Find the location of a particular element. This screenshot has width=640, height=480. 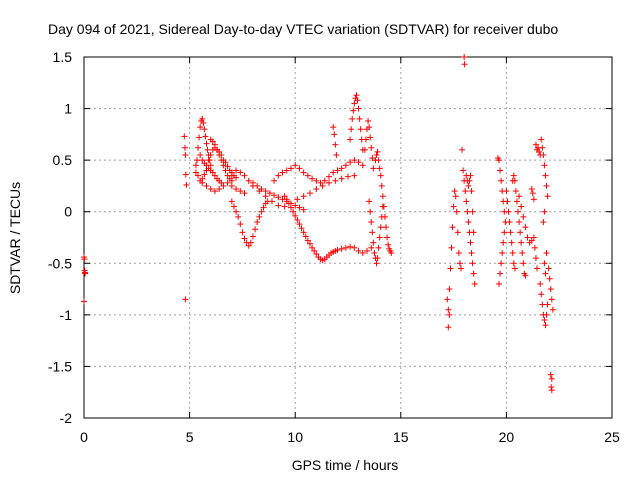

y-tick-label: -1 is located at coordinates (66, 315).